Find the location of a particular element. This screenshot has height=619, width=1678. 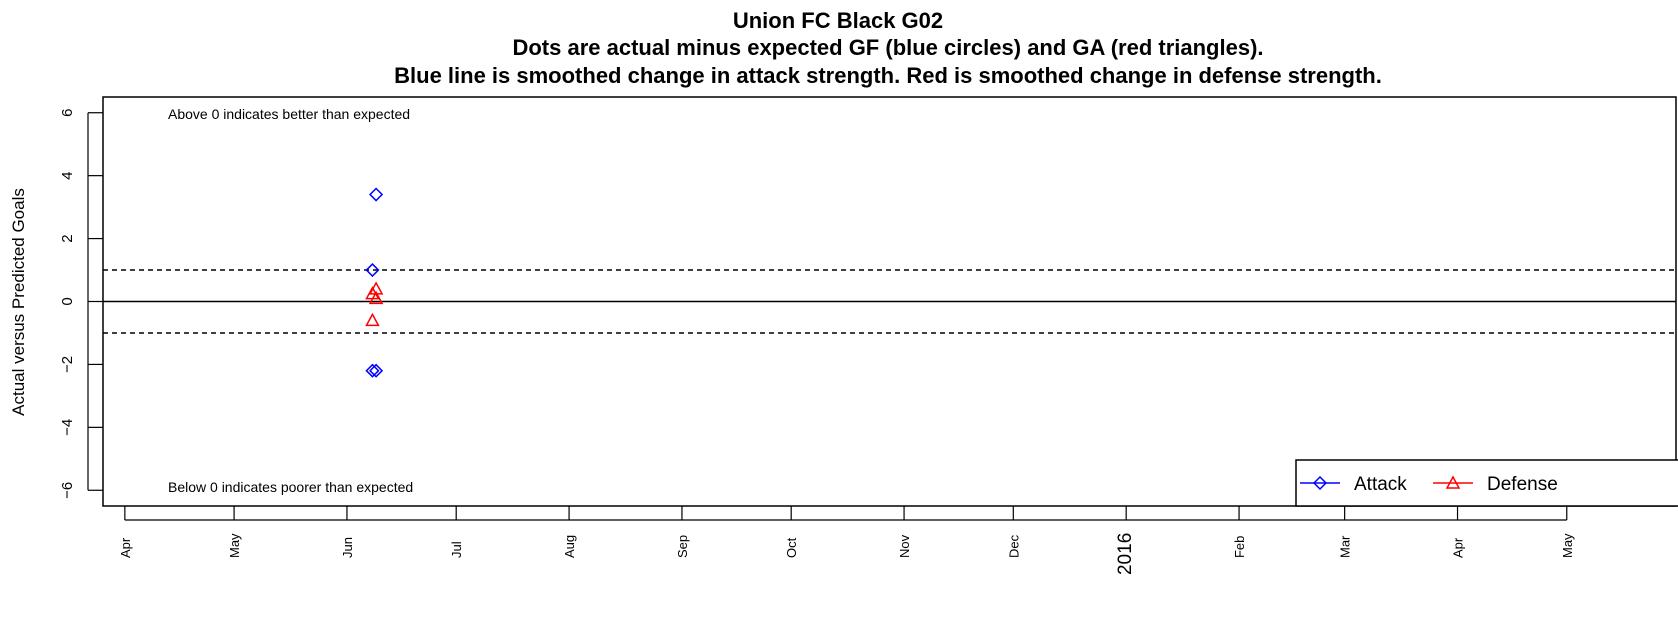

y-axis: −6 −4 −2 0 2 4 6 is located at coordinates (81, 304).